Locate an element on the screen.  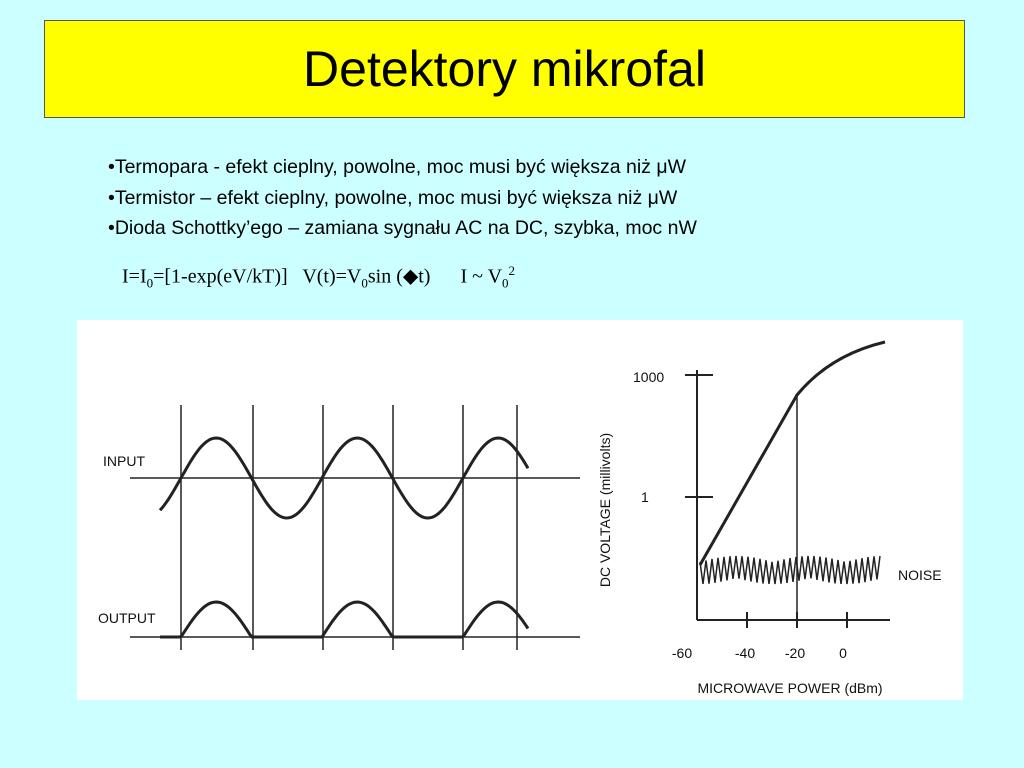
response-curve is located at coordinates (792, 453).